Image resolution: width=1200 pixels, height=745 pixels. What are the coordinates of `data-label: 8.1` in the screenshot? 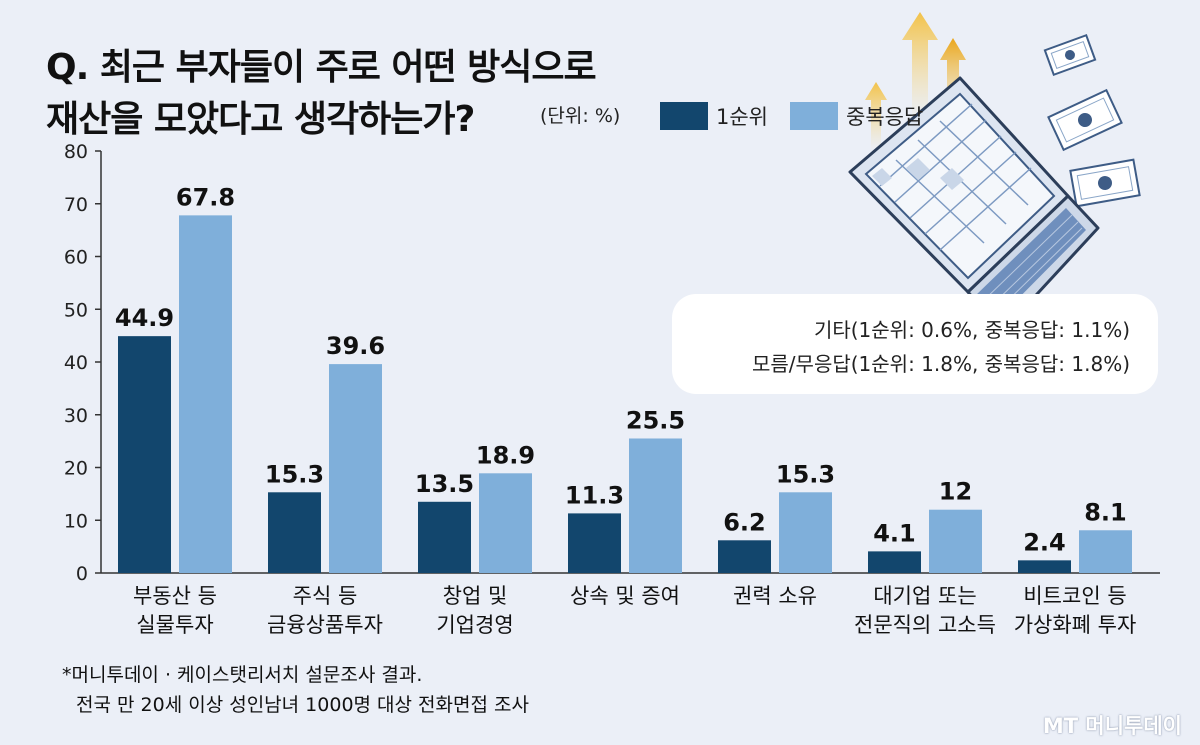 It's located at (1105, 512).